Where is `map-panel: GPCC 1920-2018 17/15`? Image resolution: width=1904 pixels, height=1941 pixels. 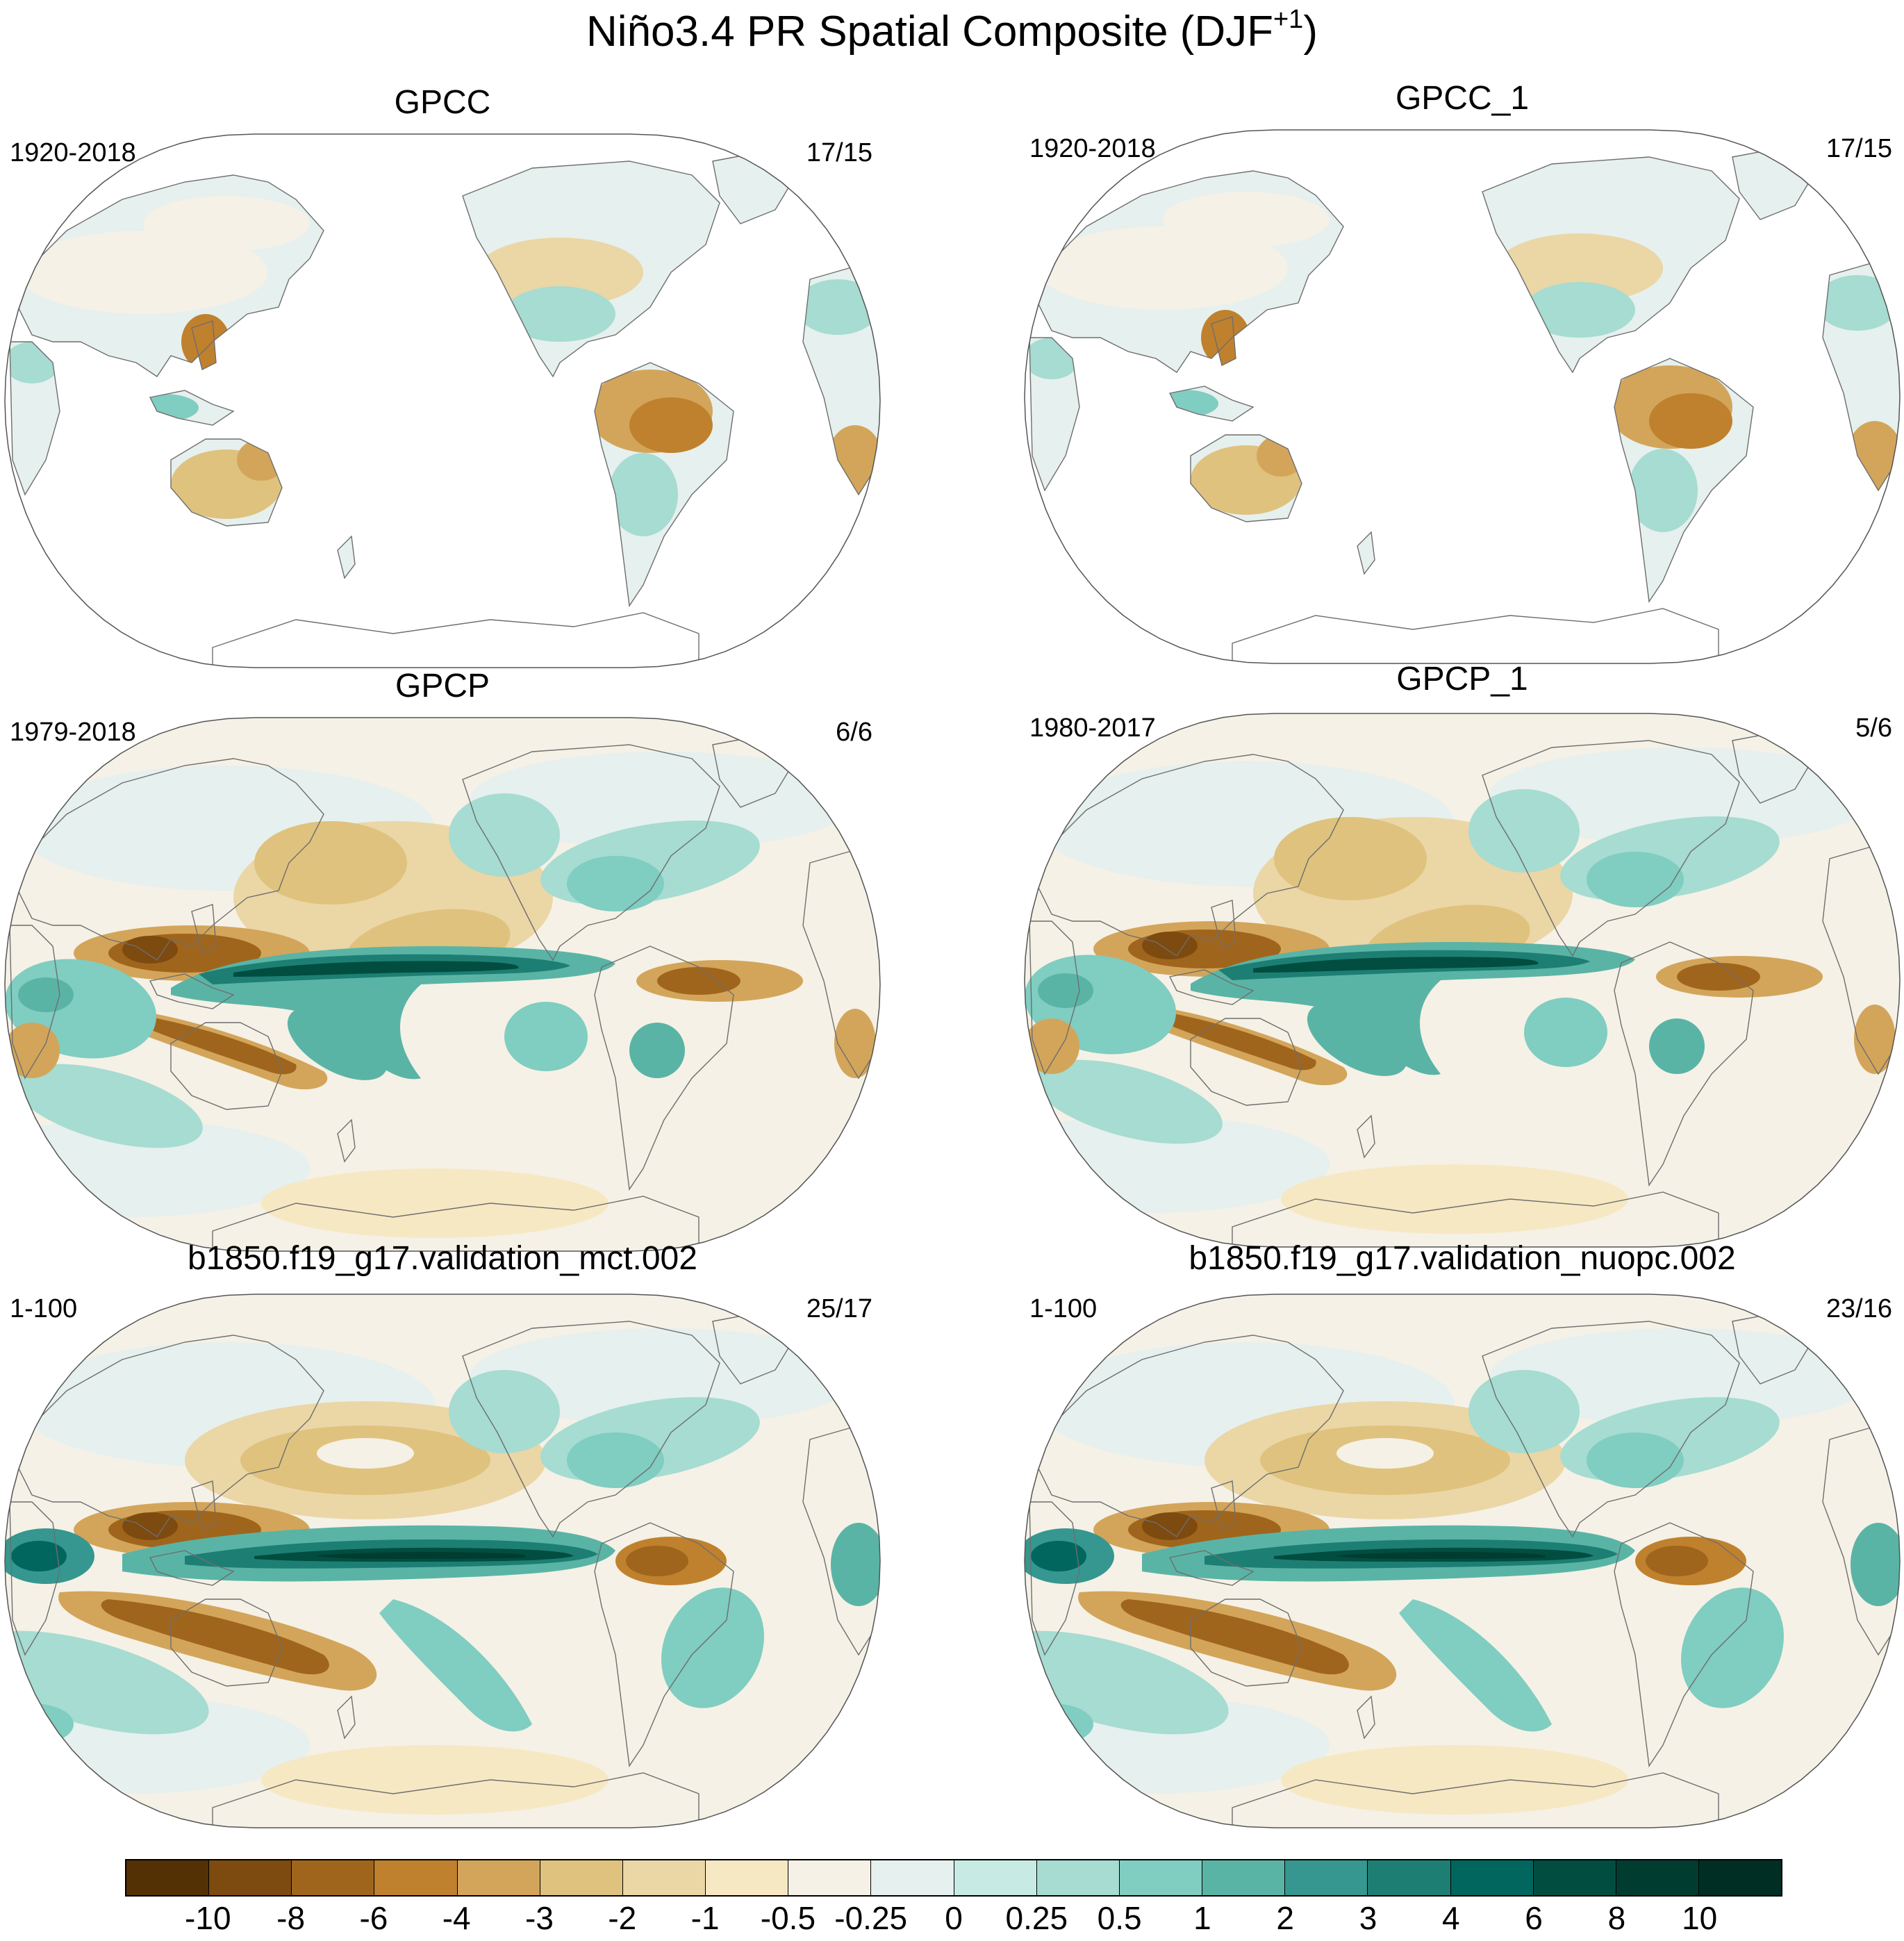 map-panel: GPCC 1920-2018 17/15 is located at coordinates (455, 376).